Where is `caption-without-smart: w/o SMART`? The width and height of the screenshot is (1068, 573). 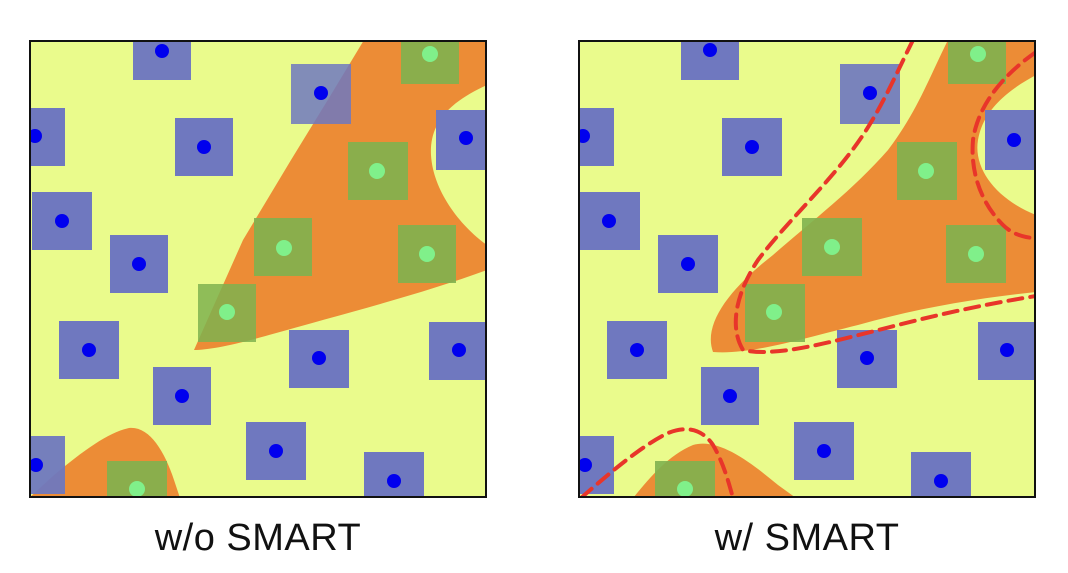
caption-without-smart: w/o SMART is located at coordinates (258, 538).